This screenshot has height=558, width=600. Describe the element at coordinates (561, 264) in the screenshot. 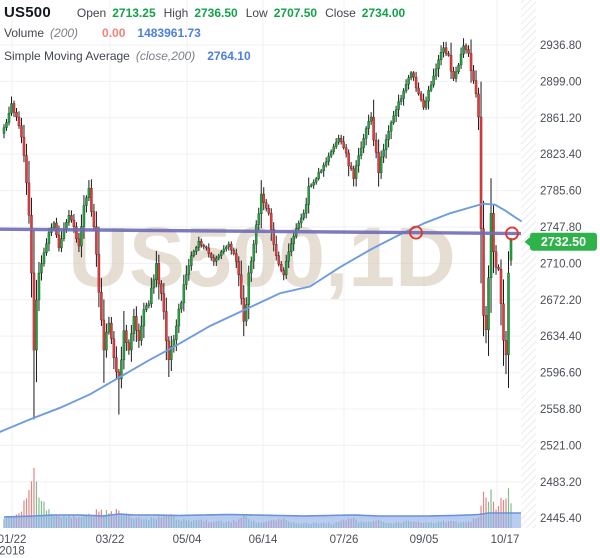

I see `price-tick-label: 2710.00` at that location.